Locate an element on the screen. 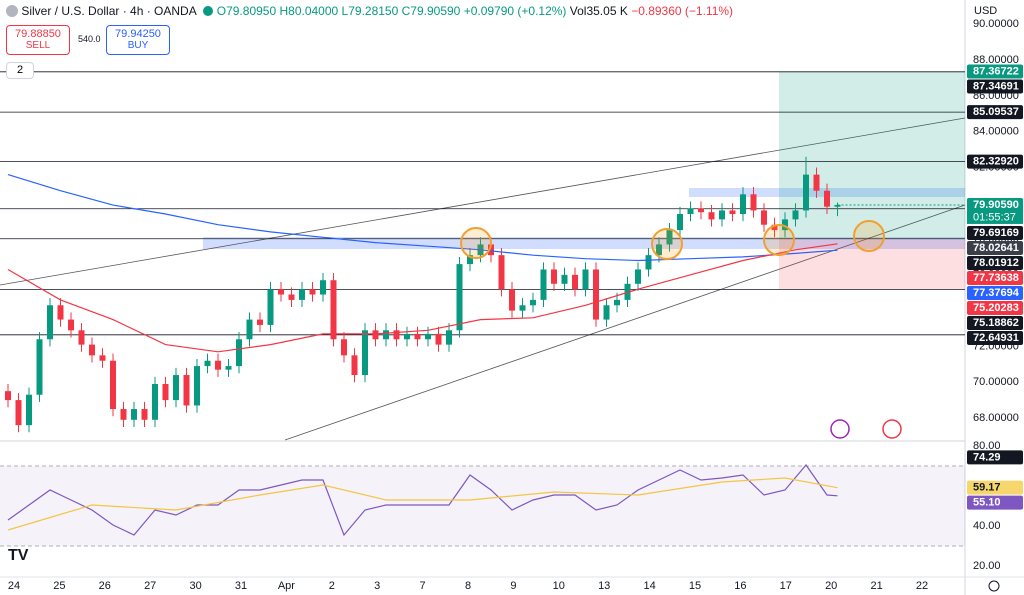  rsi-band is located at coordinates (482, 506).